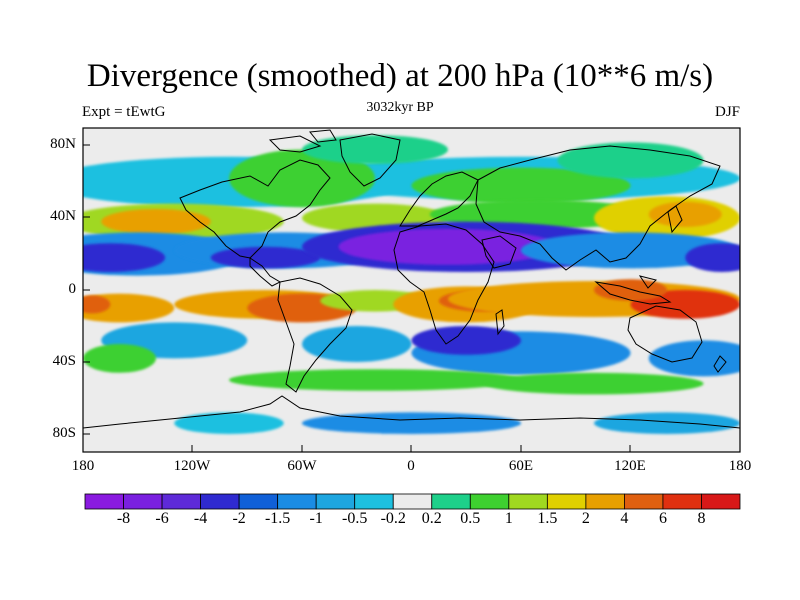  What do you see at coordinates (547, 518) in the screenshot?
I see `colorbar-label: 1.5` at bounding box center [547, 518].